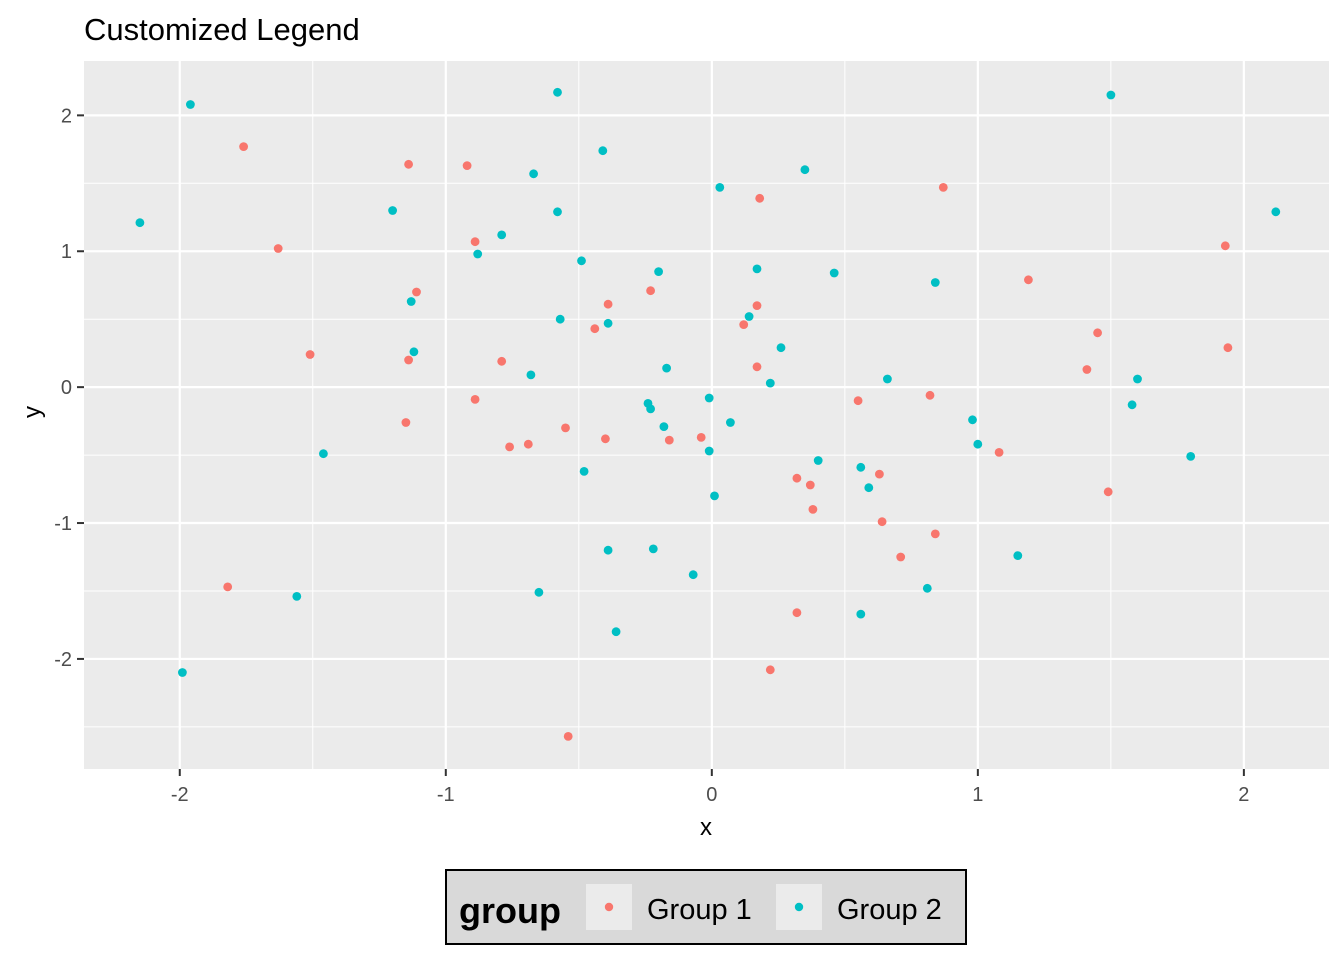 The height and width of the screenshot is (960, 1344). What do you see at coordinates (32, 412) in the screenshot?
I see `y-axis-label: y` at bounding box center [32, 412].